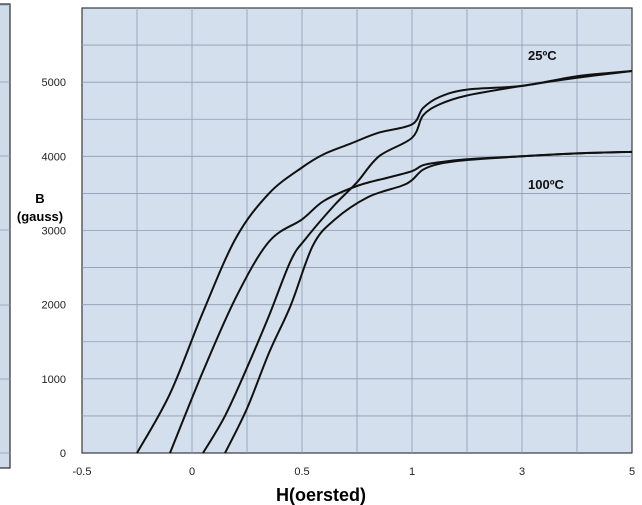  What do you see at coordinates (54, 380) in the screenshot?
I see `y-tick-label: 1000` at bounding box center [54, 380].